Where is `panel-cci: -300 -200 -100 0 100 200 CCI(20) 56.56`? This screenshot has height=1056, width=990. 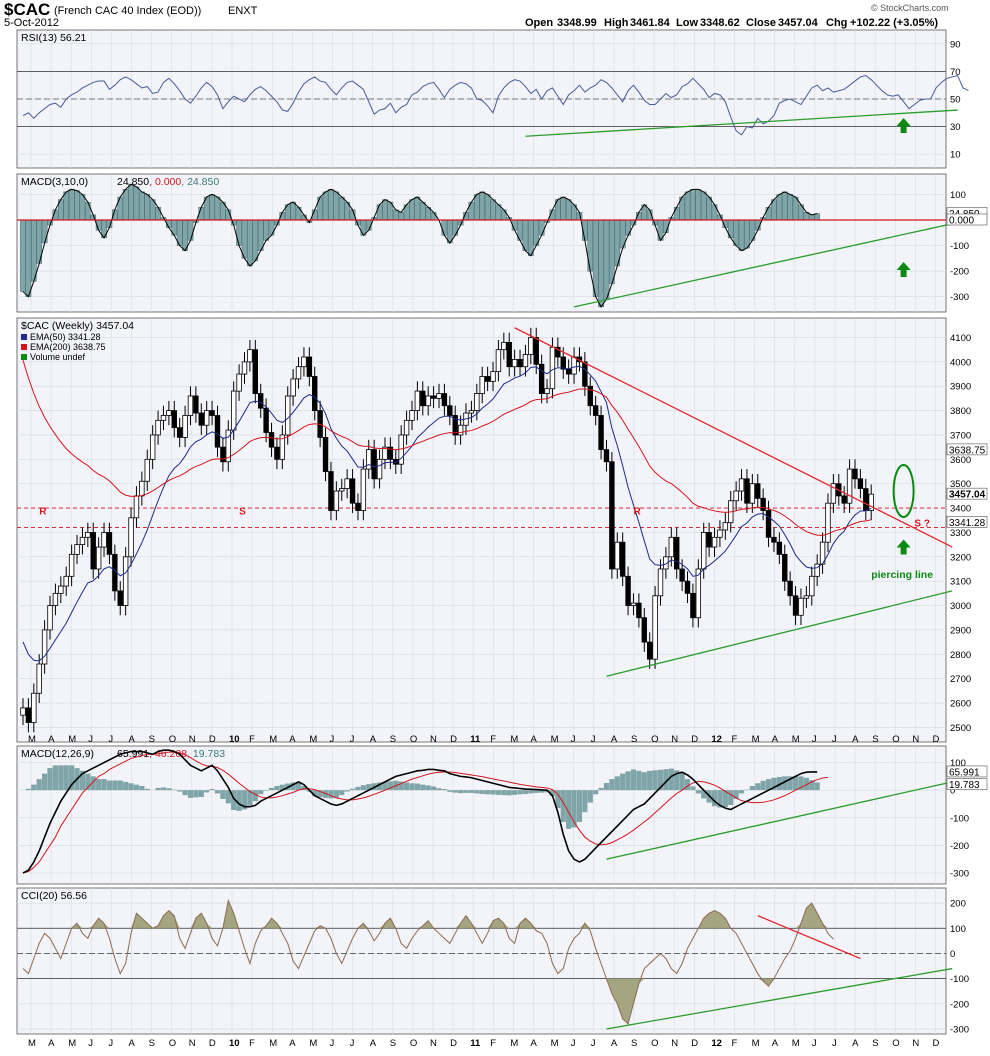
panel-cci: -300 -200 -100 0 100 200 CCI(20) 56.56 is located at coordinates (492, 961).